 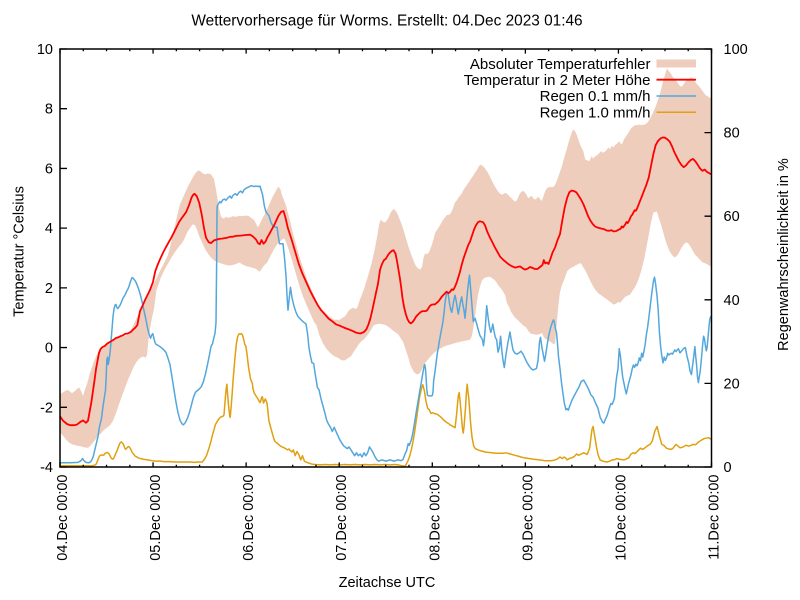 I want to click on svg-text: 10, so click(x=45, y=50).